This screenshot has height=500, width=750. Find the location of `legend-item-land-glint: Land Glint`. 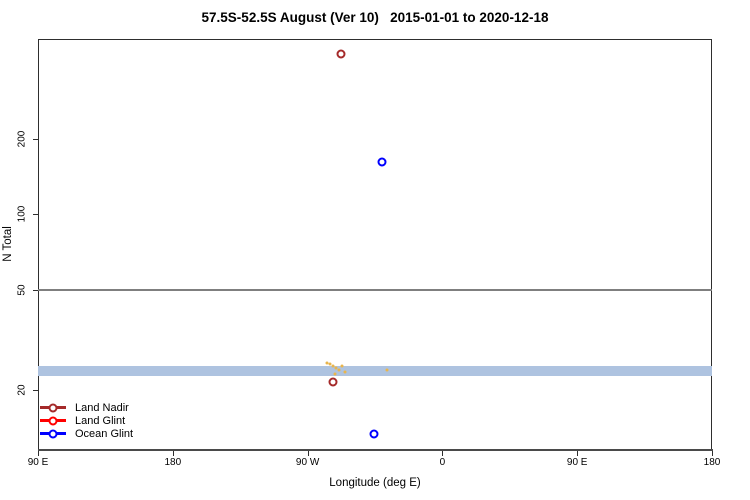

legend-item-land-glint: Land Glint is located at coordinates (86, 420).